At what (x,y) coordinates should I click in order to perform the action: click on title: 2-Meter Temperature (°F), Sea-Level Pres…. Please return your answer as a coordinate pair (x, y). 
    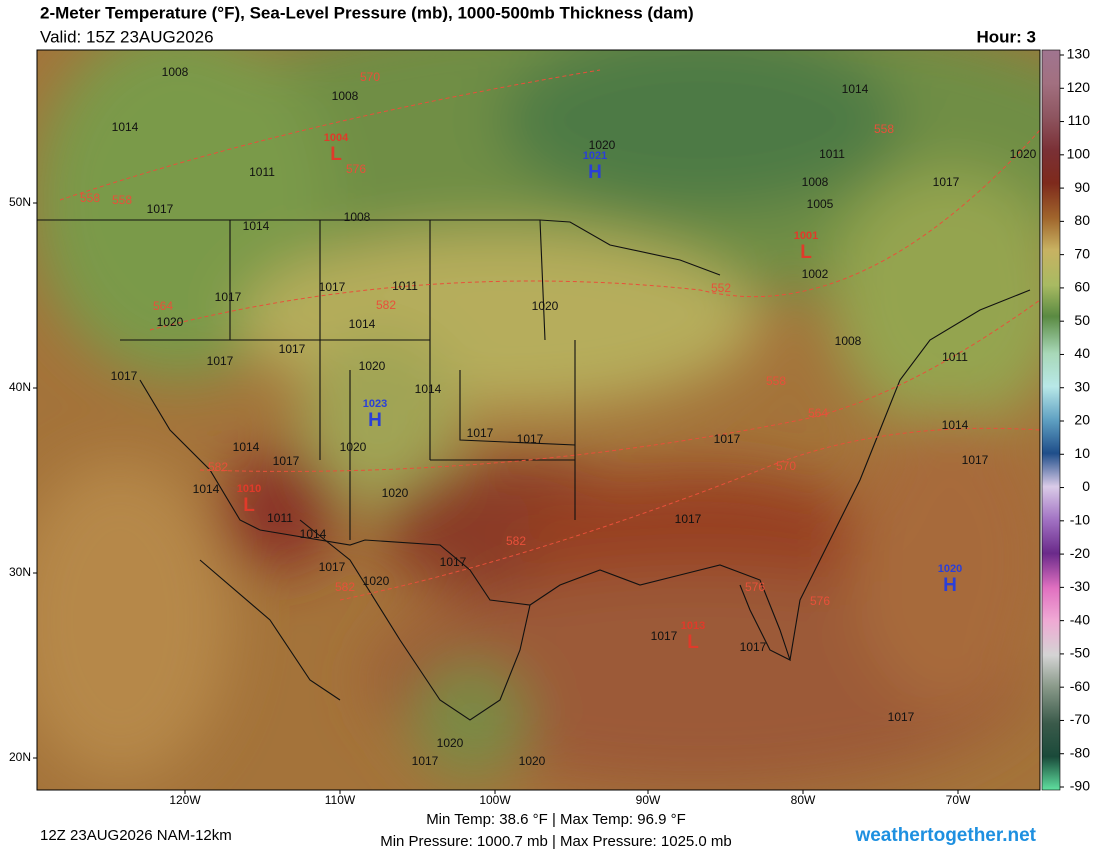
    Looking at the image, I should click on (367, 12).